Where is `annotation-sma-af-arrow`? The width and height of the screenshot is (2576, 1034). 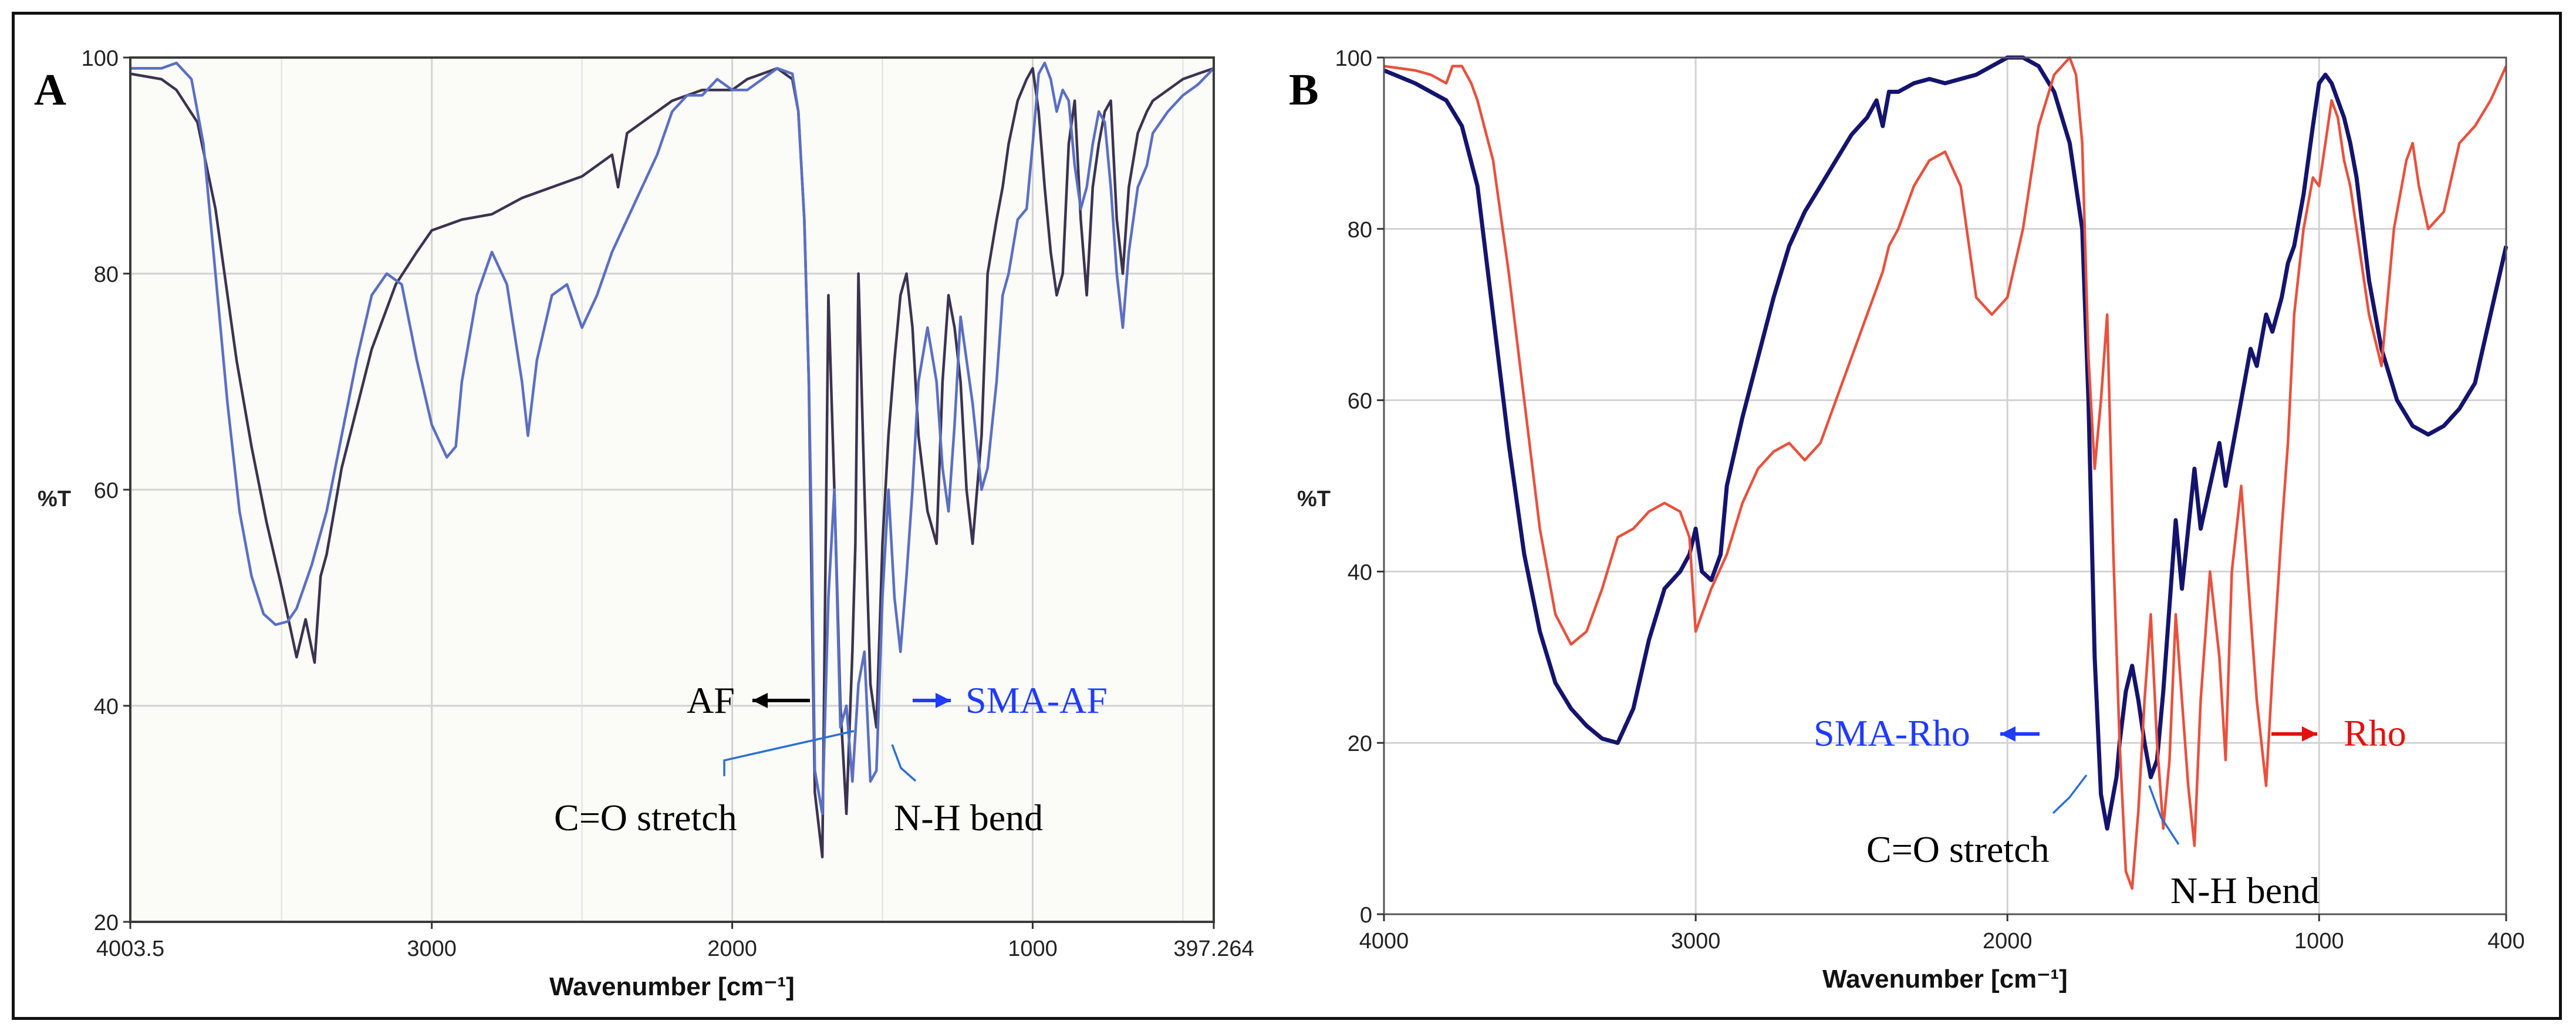
annotation-sma-af-arrow is located at coordinates (932, 701).